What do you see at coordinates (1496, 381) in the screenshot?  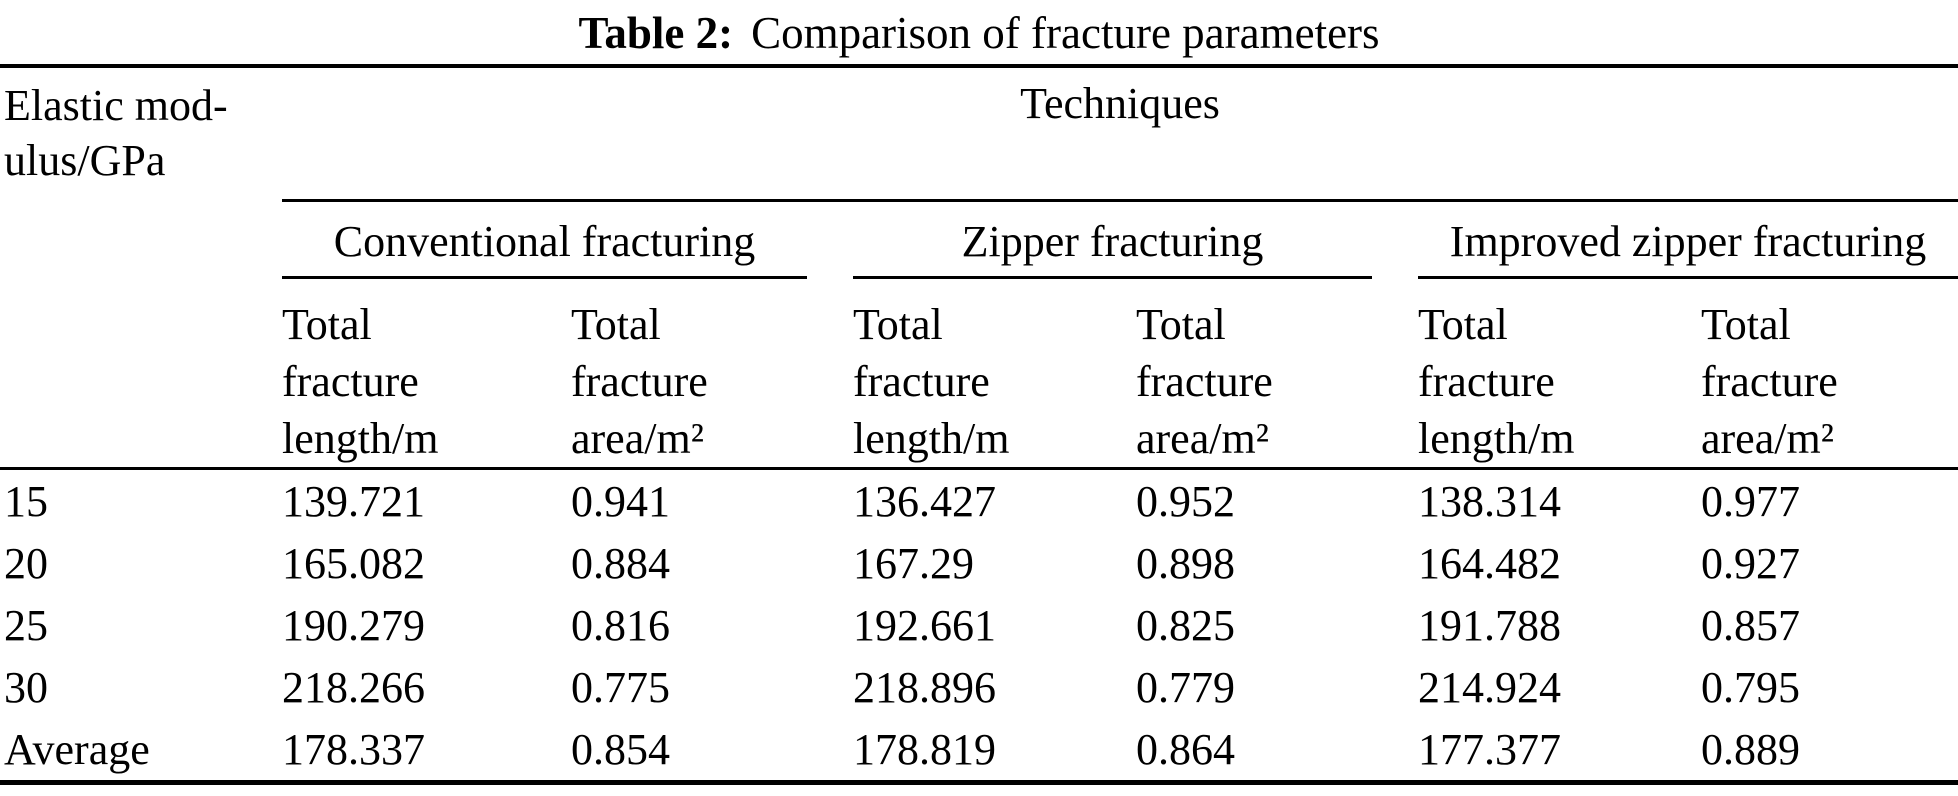 I see `subheader-improved-length: Total fracture length/m` at bounding box center [1496, 381].